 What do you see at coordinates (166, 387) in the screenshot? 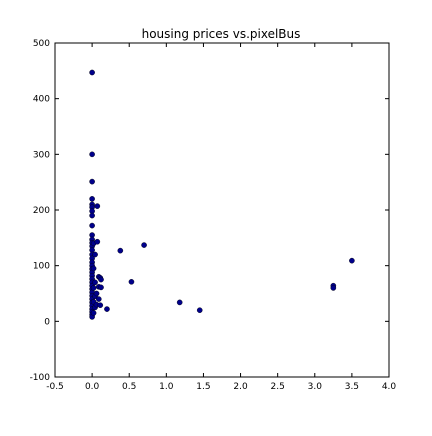
I see `x-tick-label: 1.0` at bounding box center [166, 387].